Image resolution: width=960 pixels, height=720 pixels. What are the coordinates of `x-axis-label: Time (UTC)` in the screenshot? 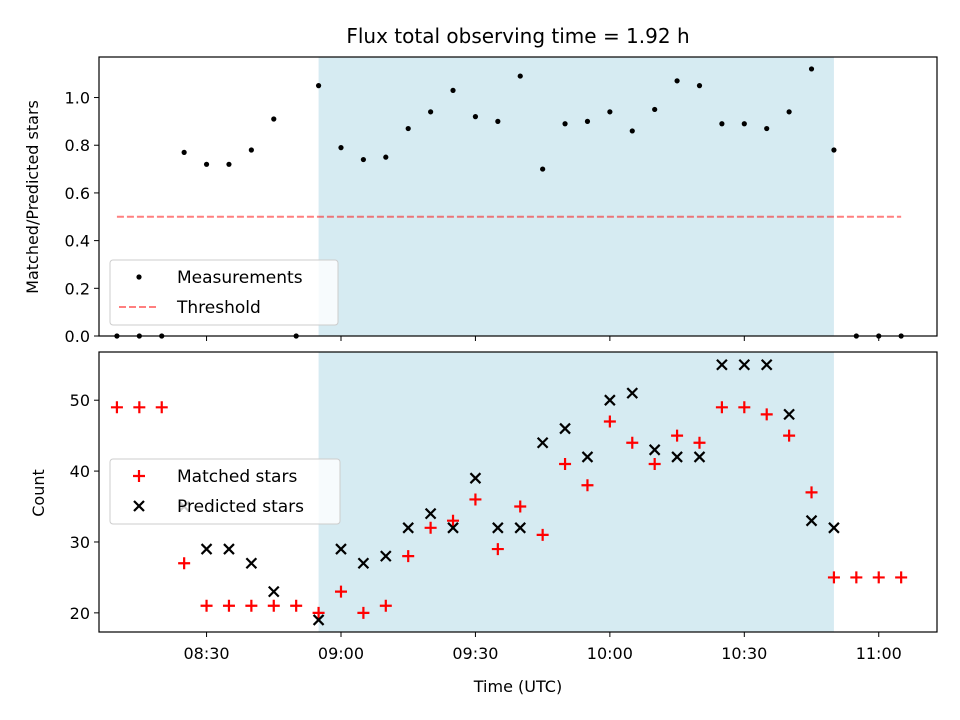 It's located at (517, 686).